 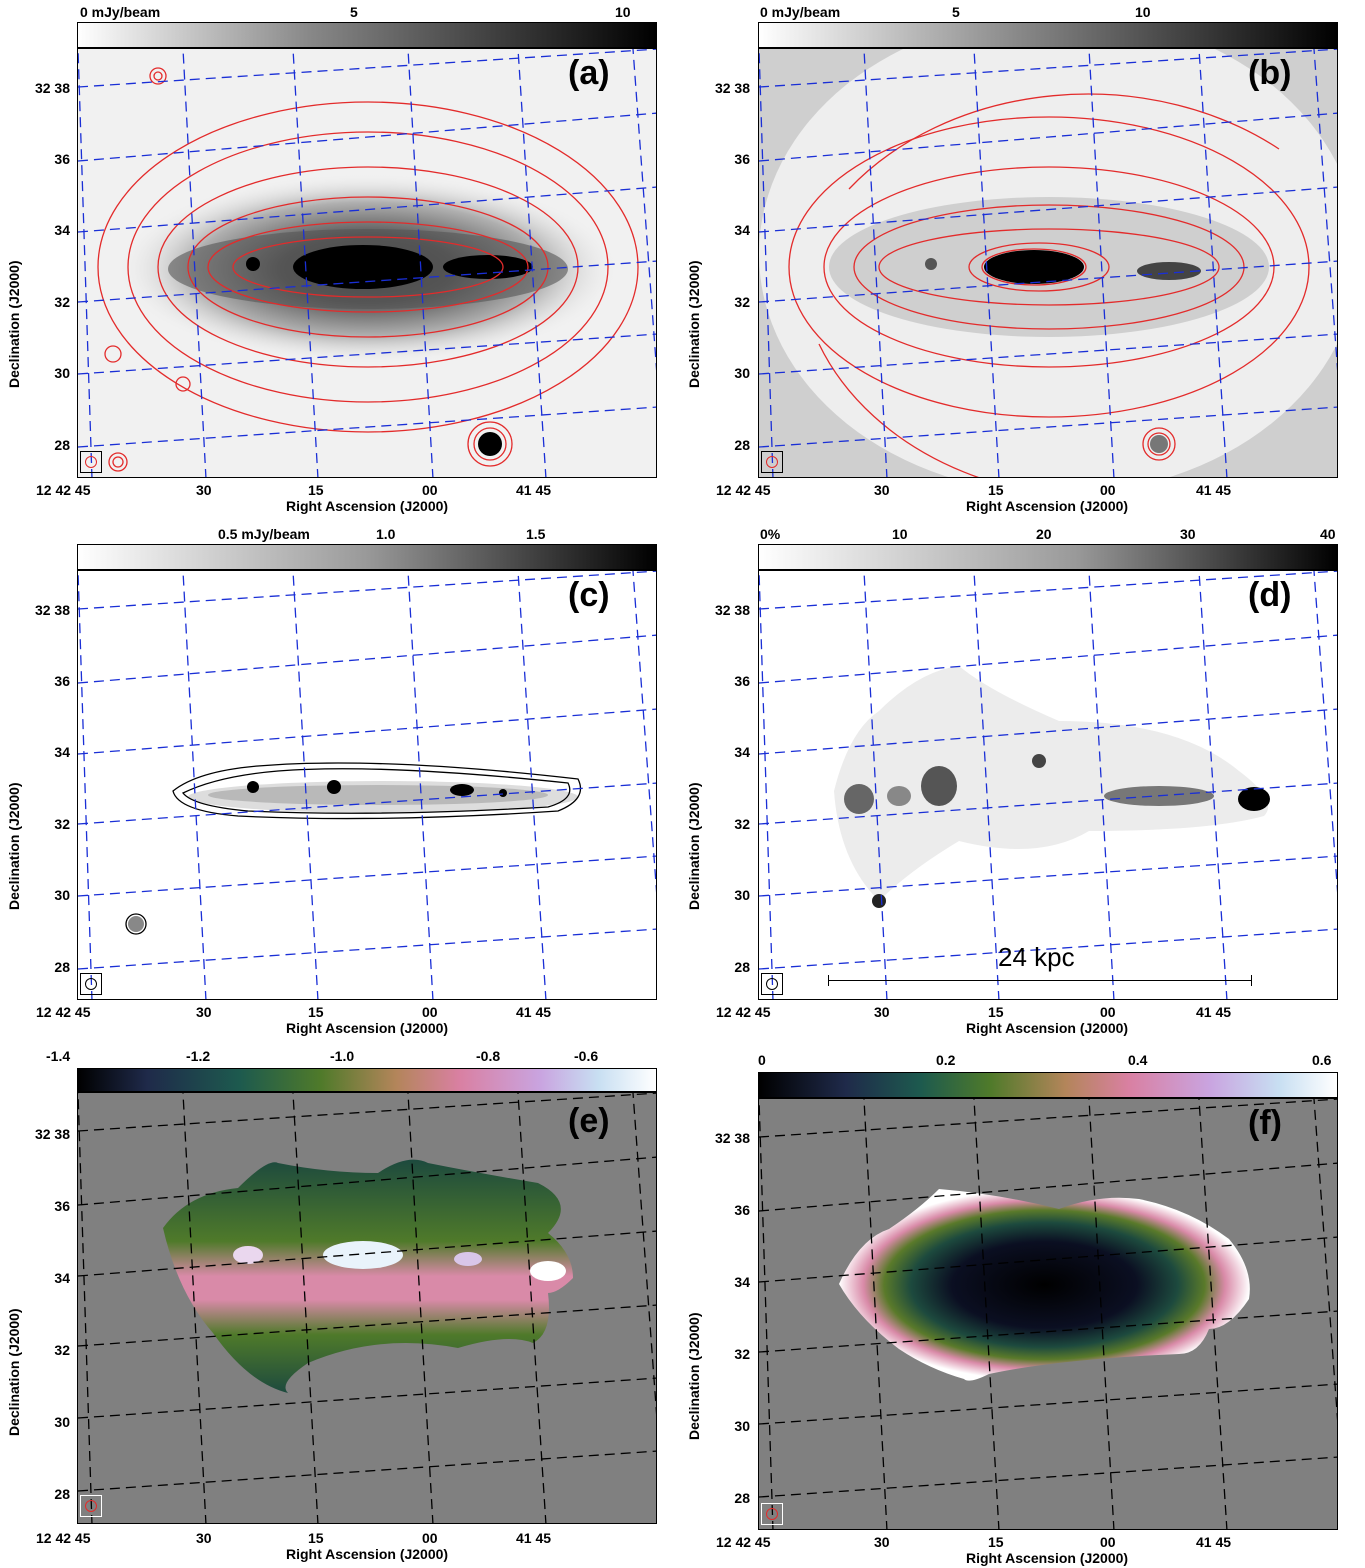 What do you see at coordinates (772, 984) in the screenshot?
I see `beam-marker-d` at bounding box center [772, 984].